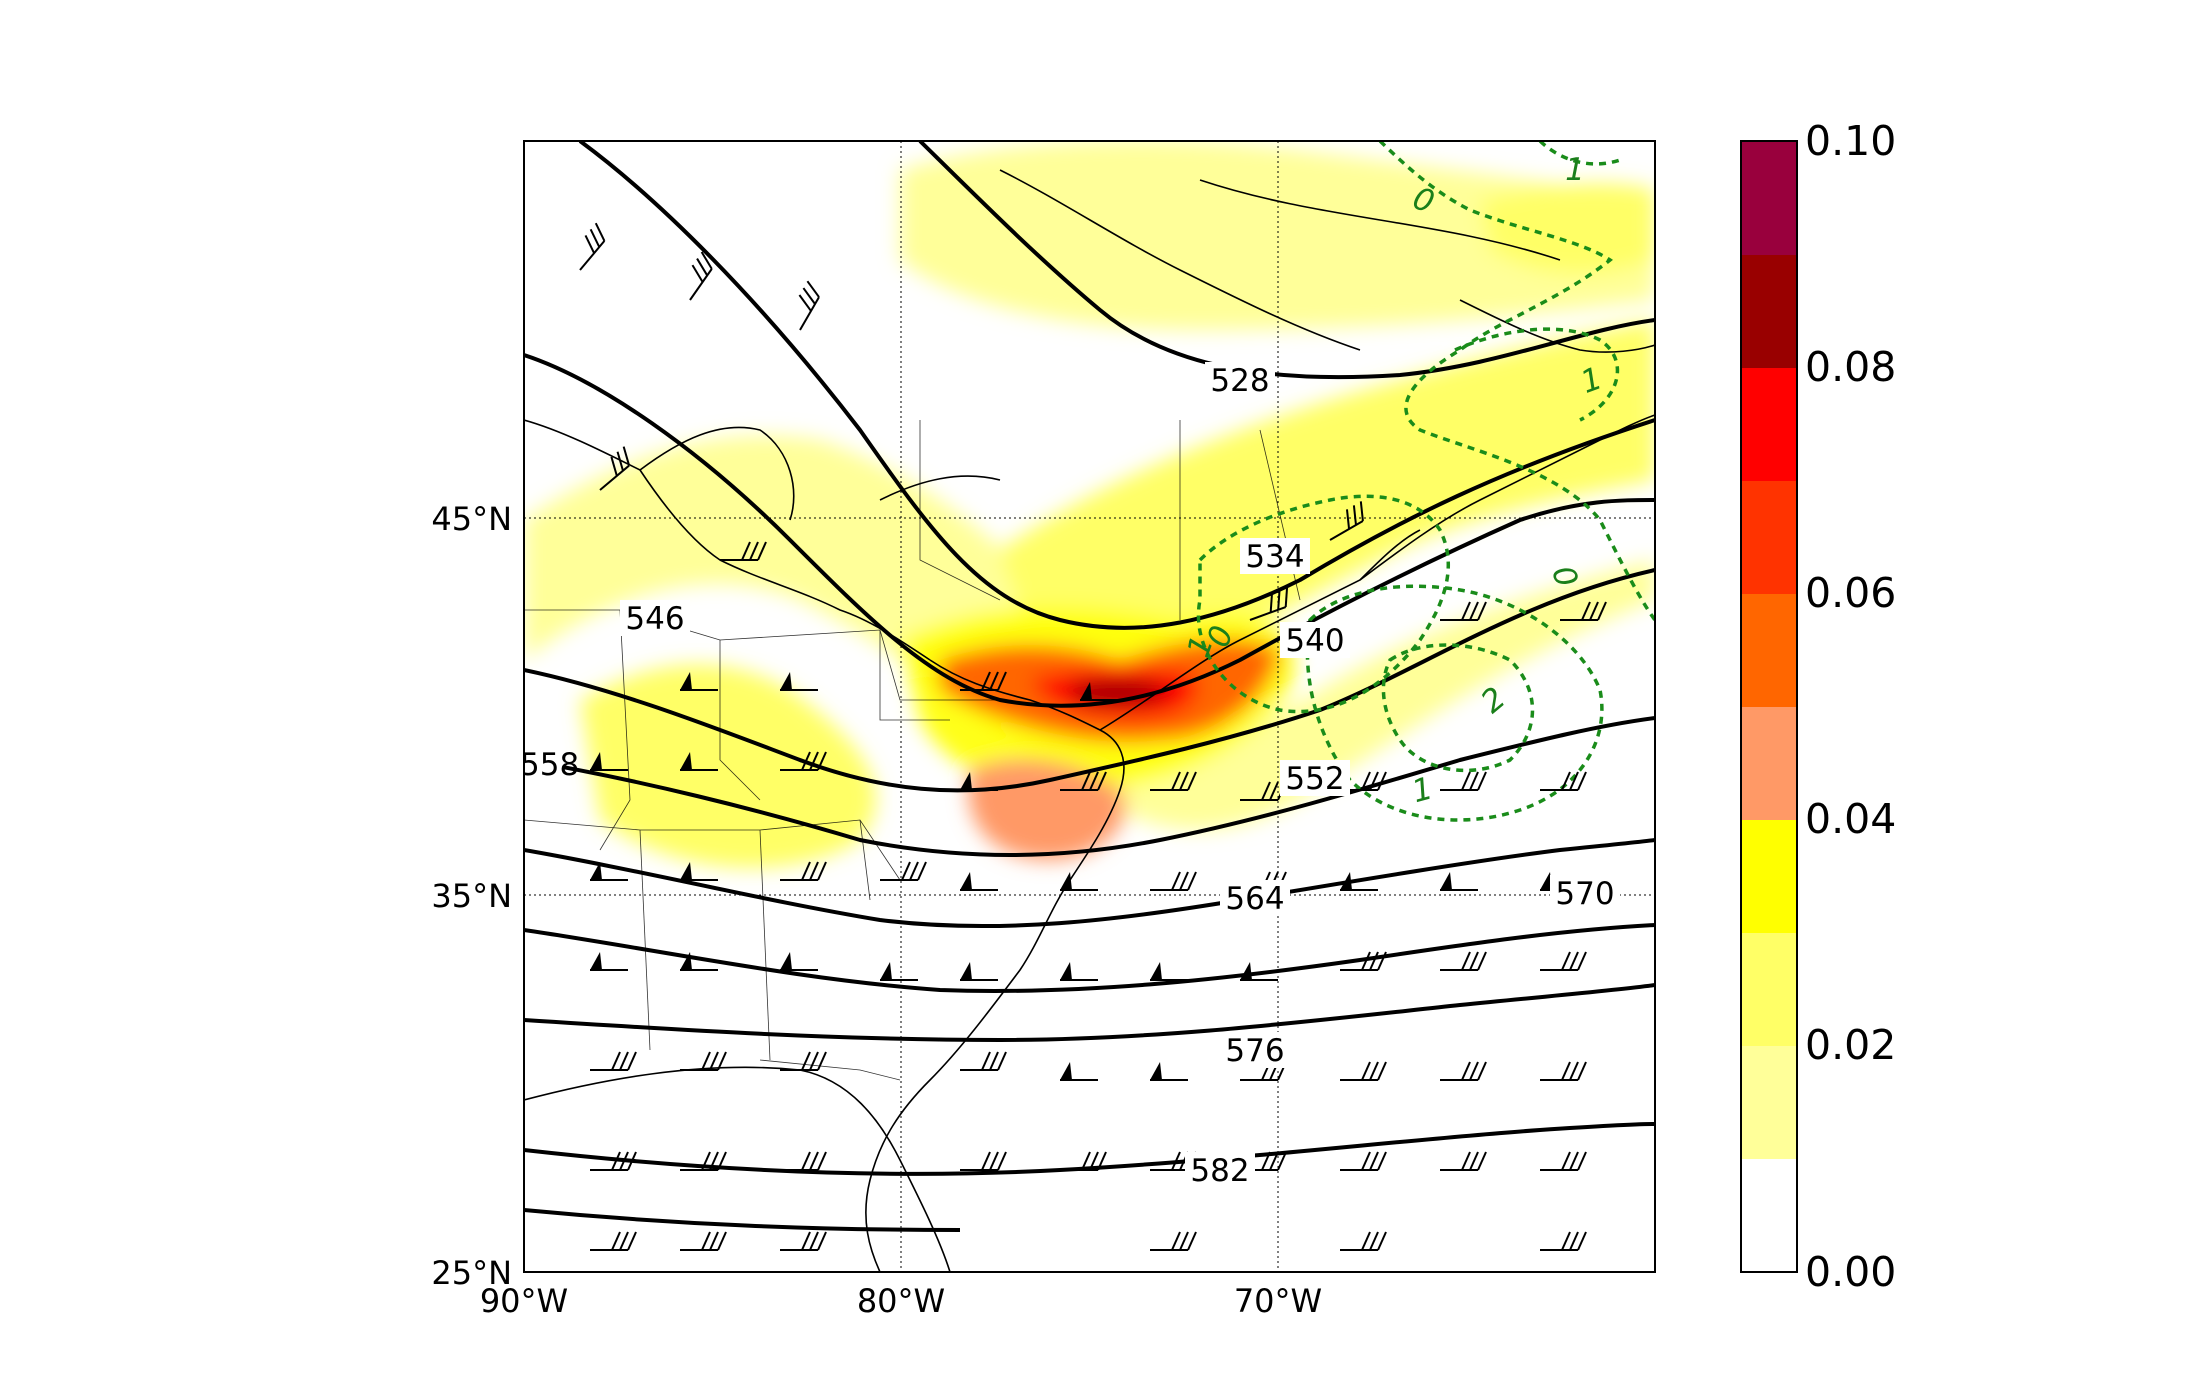 Image resolution: width=2200 pixels, height=1400 pixels. Describe the element at coordinates (1425, 481) in the screenshot. I see `dashed-contours` at that location.